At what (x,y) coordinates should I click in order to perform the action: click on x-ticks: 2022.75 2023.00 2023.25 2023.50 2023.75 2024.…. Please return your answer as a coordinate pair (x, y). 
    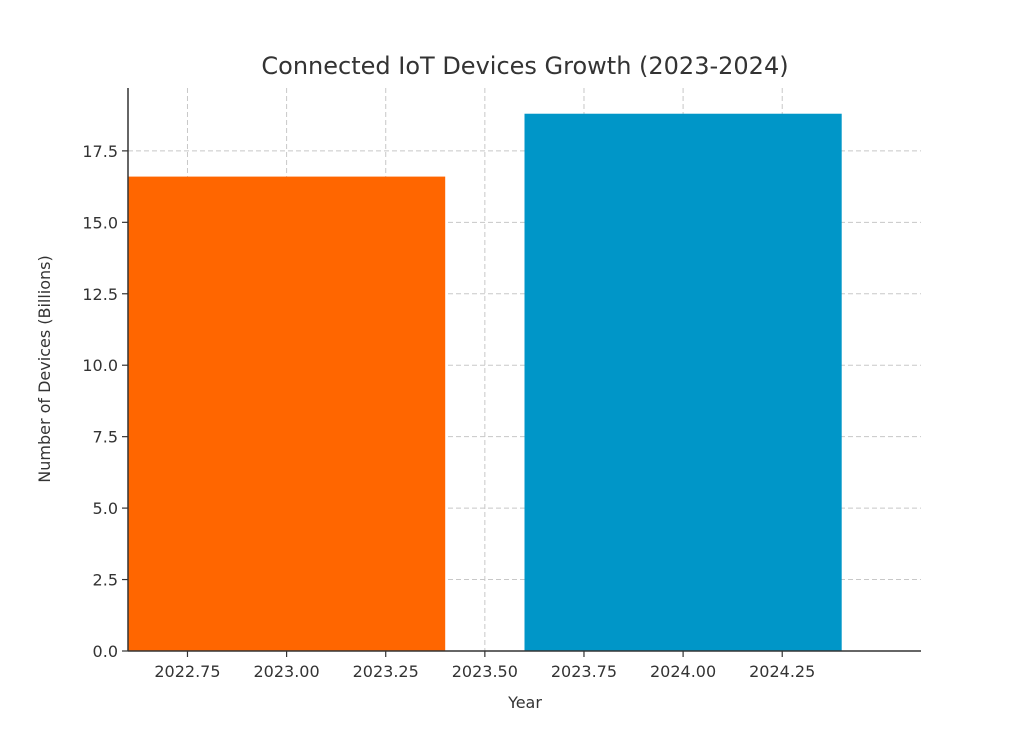
    Looking at the image, I should click on (484, 666).